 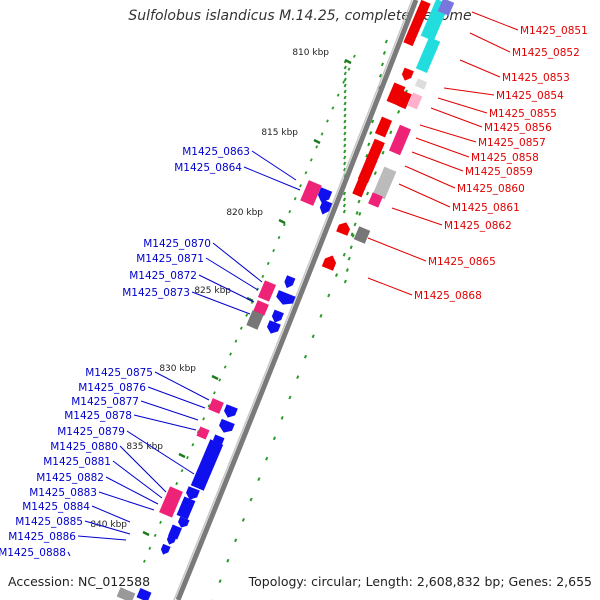 I want to click on gene-label: M1425_0882, so click(x=70, y=478).